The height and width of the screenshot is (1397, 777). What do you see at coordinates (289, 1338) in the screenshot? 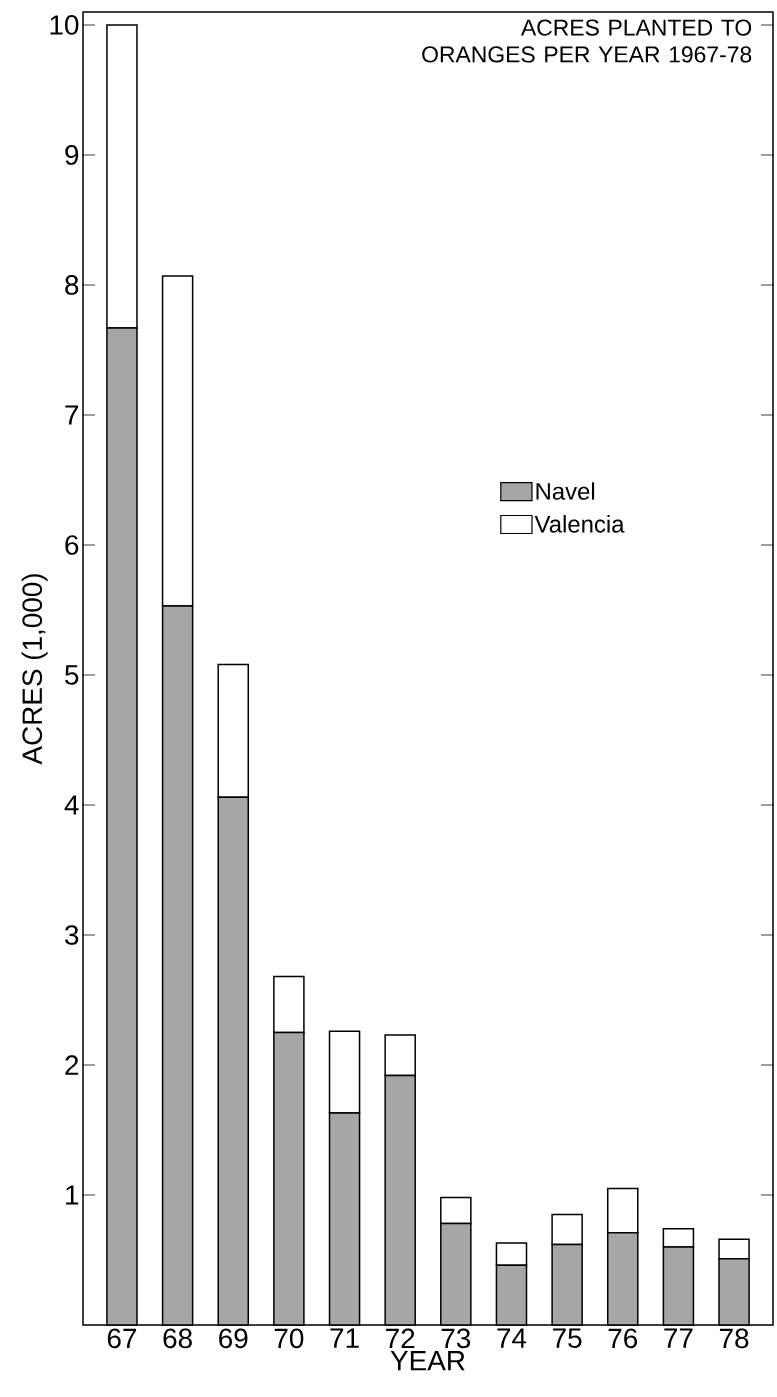
I see `x-tick-label: 70` at bounding box center [289, 1338].